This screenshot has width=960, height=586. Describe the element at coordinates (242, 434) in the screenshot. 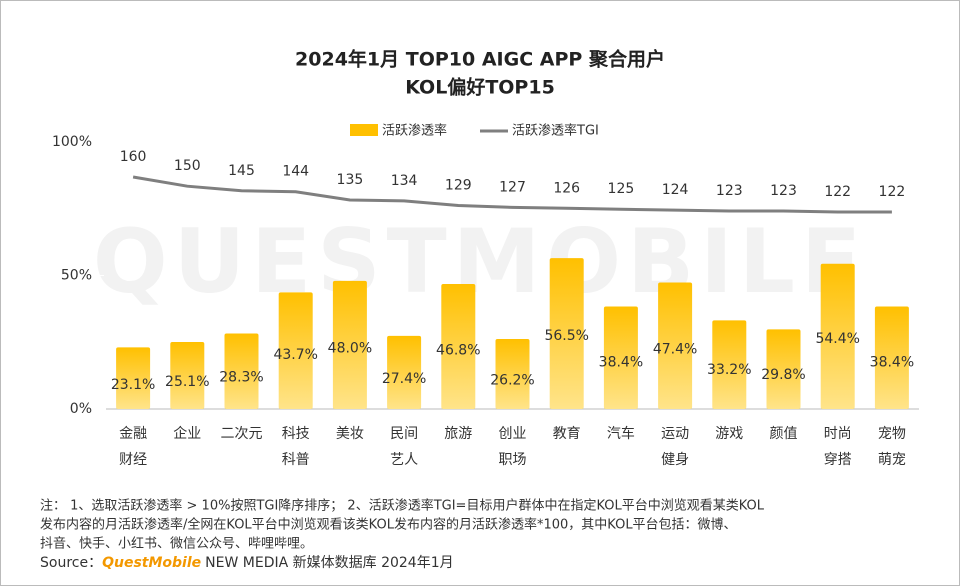

I see `x-tick-label: 二次元` at that location.